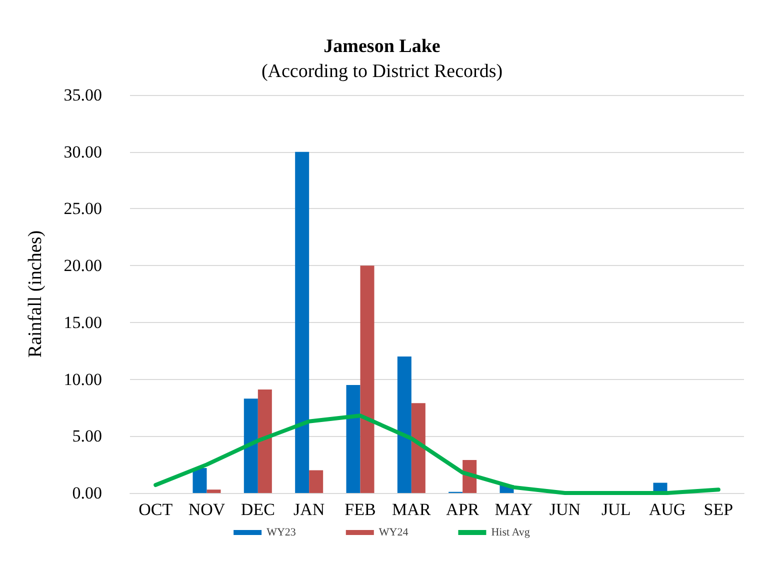 The width and height of the screenshot is (764, 583). What do you see at coordinates (257, 509) in the screenshot?
I see `x-tick-label: DEC` at bounding box center [257, 509].